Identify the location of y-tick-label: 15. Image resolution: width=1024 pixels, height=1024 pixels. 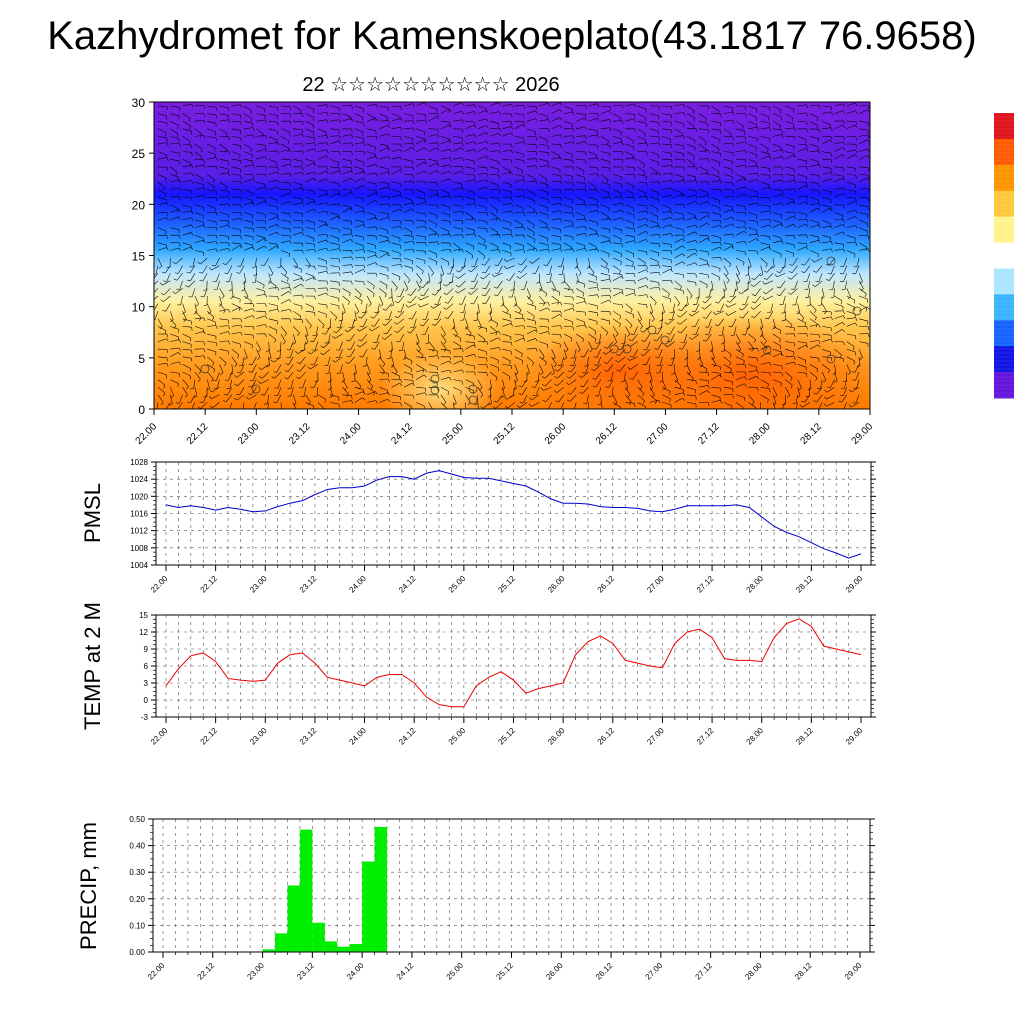
(139, 257).